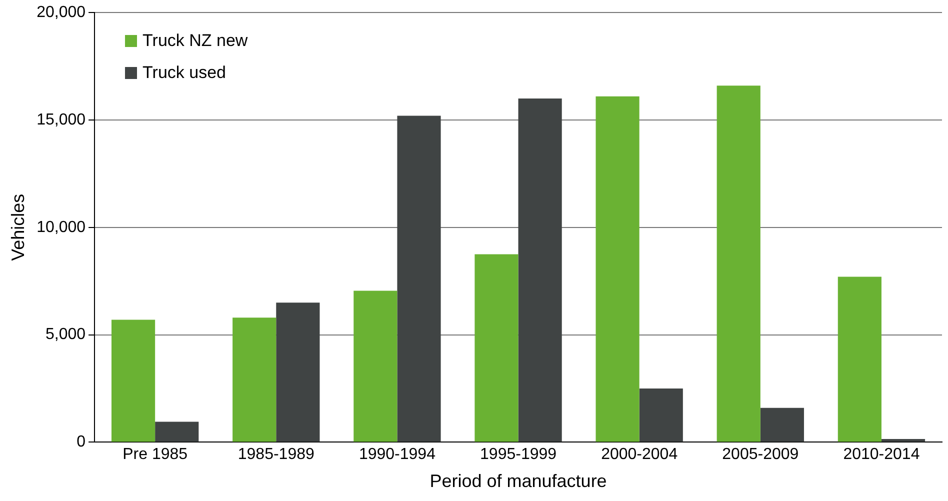 Image resolution: width=948 pixels, height=501 pixels. I want to click on y-axis-title: Vehicles, so click(18, 227).